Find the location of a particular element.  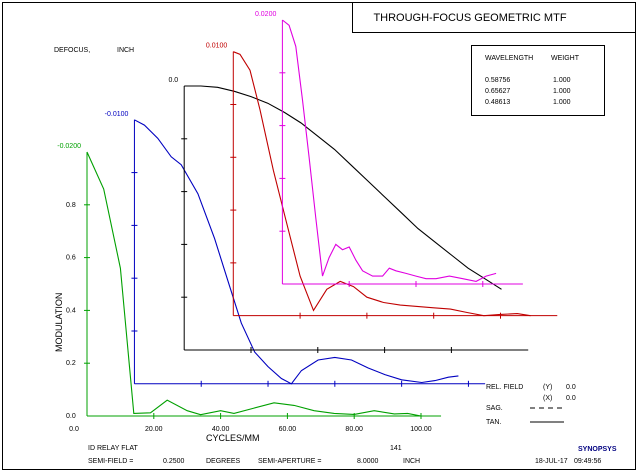

y-tick-label: 0.8 is located at coordinates (71, 205).